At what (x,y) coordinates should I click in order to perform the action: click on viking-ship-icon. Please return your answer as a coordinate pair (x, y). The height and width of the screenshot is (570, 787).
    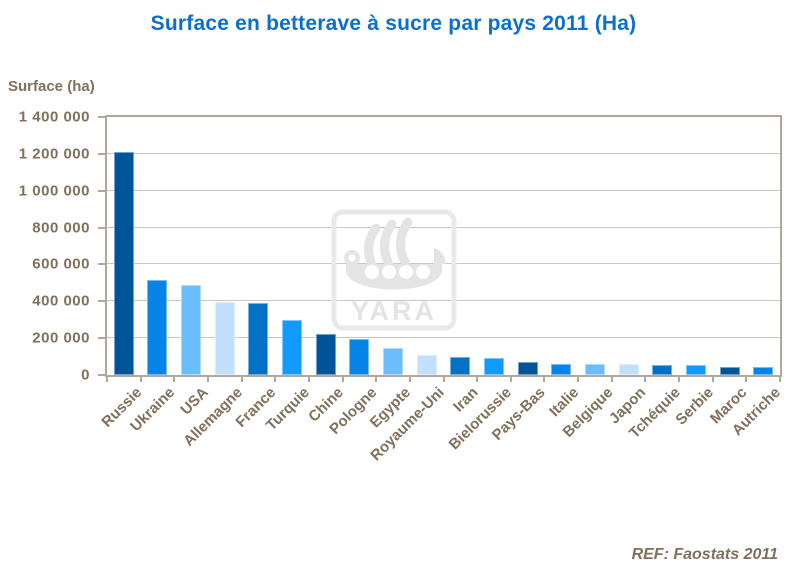
    Looking at the image, I should click on (388, 245).